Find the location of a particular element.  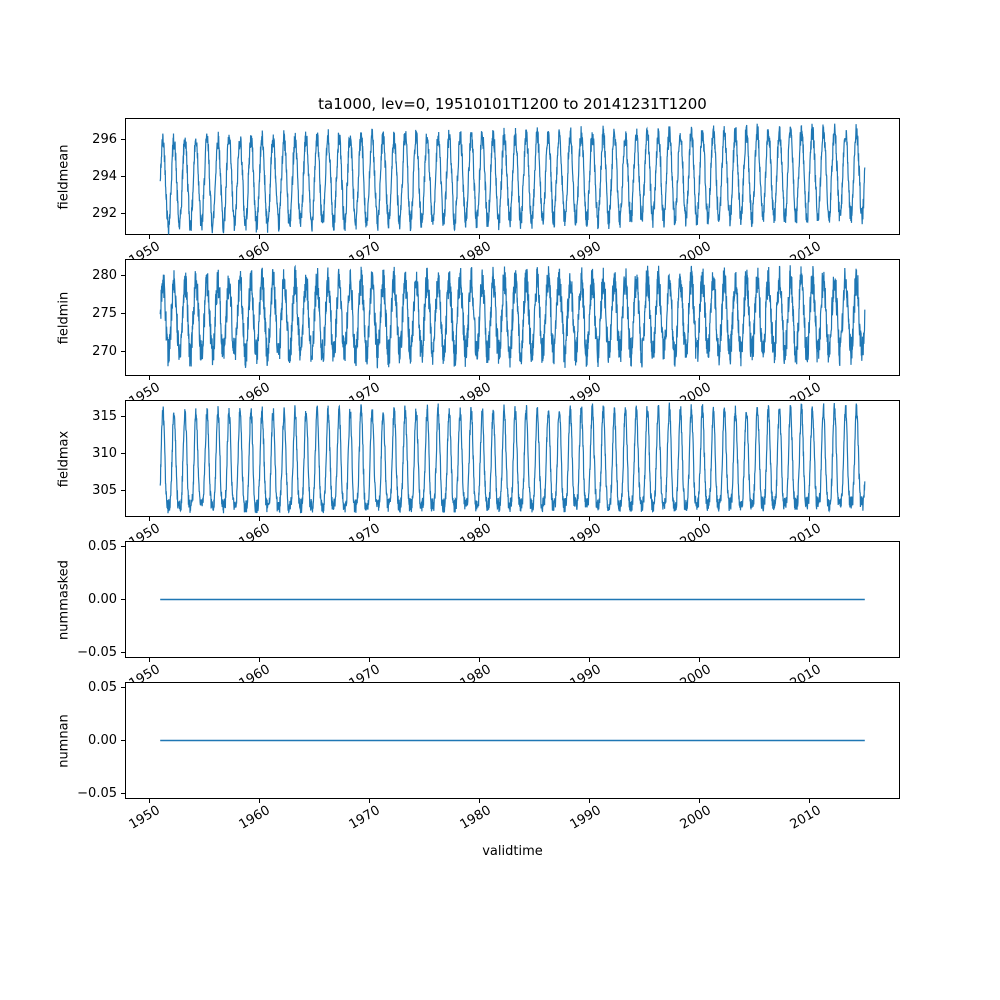

subplot-nummasked-axes is located at coordinates (512, 599).